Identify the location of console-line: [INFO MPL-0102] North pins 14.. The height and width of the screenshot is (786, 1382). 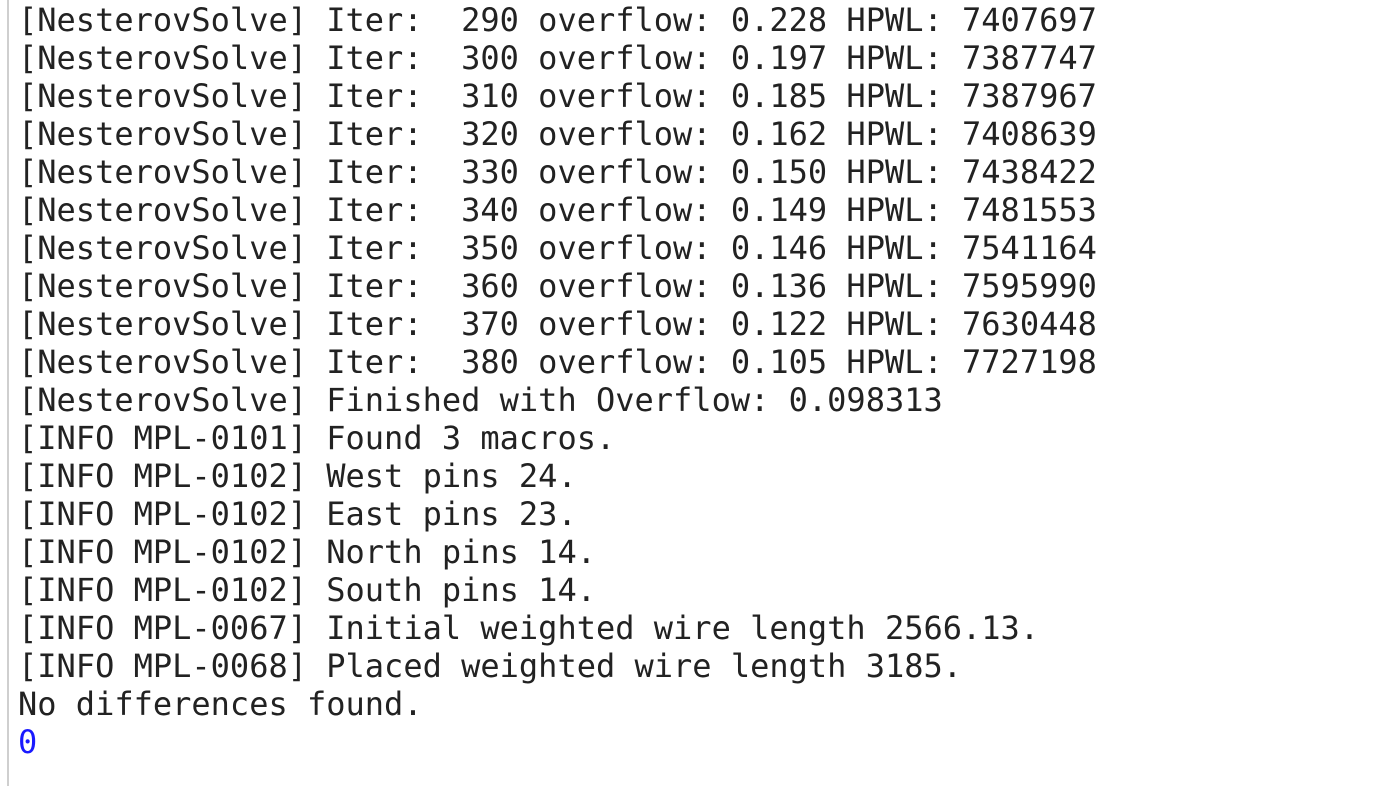
(307, 552).